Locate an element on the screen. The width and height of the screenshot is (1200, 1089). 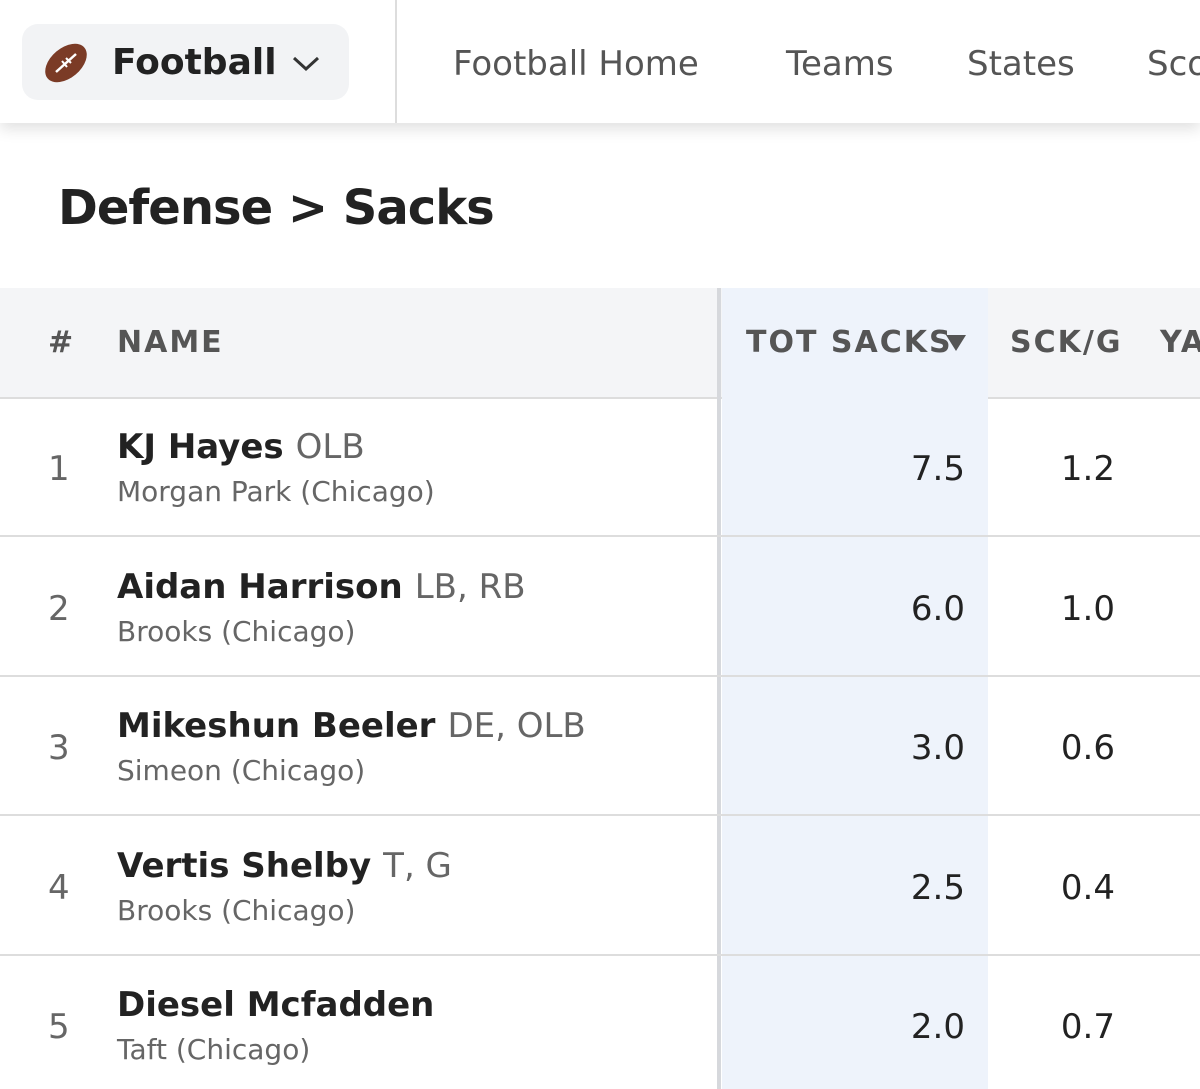
position: T, G is located at coordinates (417, 865).